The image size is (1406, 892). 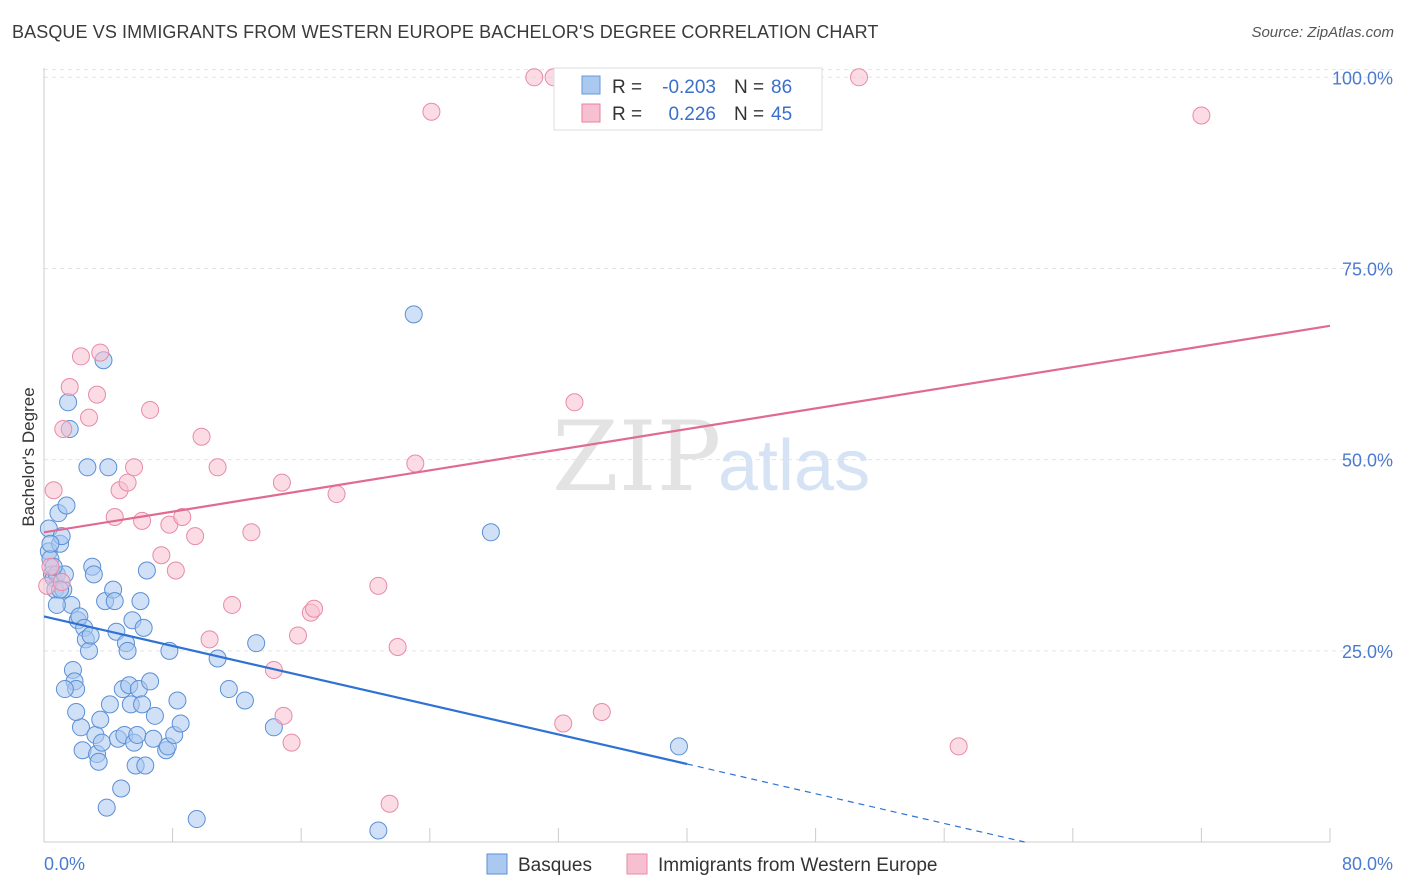 I want to click on series-legend-label-immigrants: Immigrants from Western Europe, so click(x=797, y=865).